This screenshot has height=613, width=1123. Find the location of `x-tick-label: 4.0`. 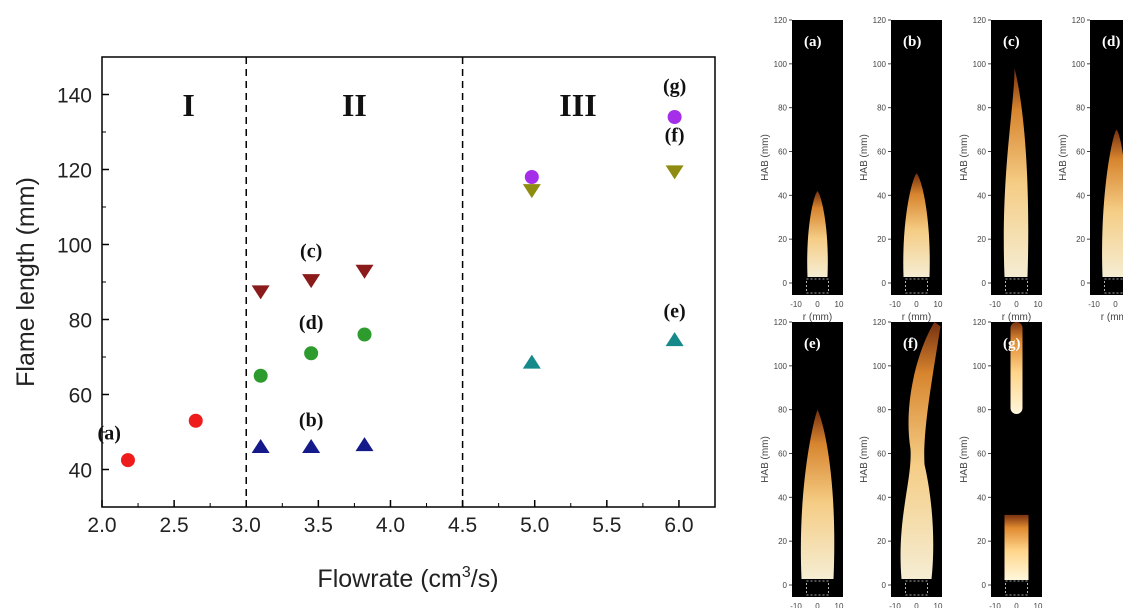

x-tick-label: 4.0 is located at coordinates (390, 525).